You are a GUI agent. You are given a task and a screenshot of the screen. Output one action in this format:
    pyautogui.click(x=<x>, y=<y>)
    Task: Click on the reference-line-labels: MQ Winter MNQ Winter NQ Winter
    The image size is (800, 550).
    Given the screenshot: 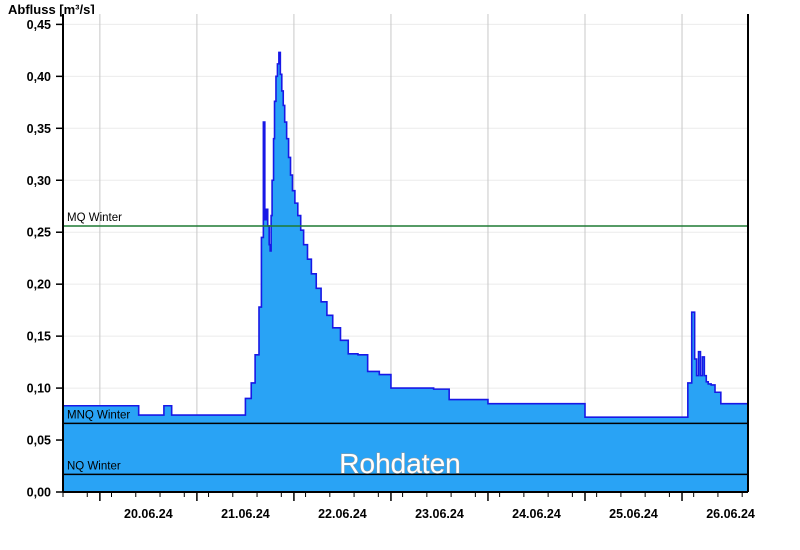 What is the action you would take?
    pyautogui.click(x=98, y=342)
    